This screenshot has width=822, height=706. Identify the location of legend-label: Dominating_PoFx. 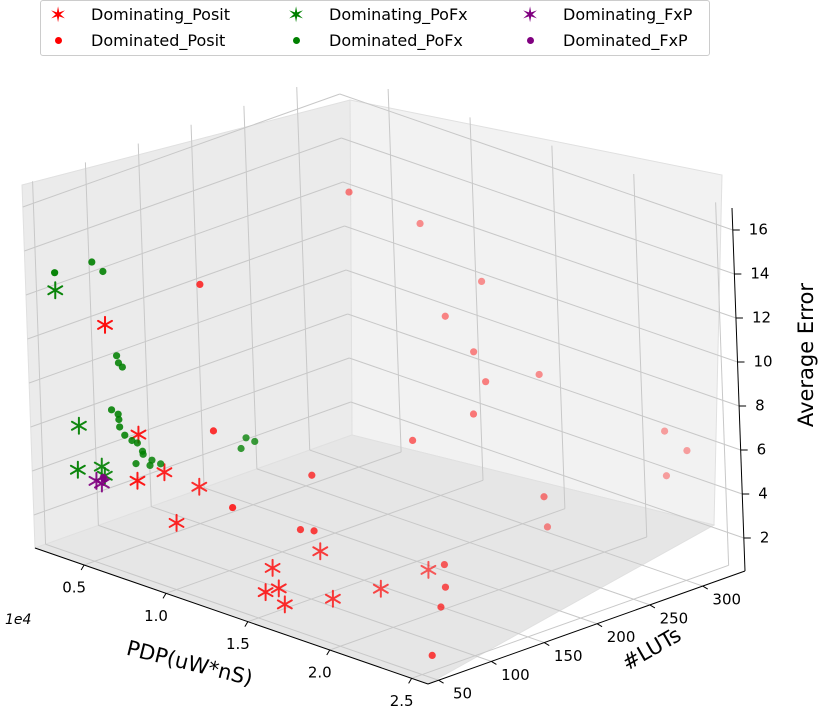
(398, 14).